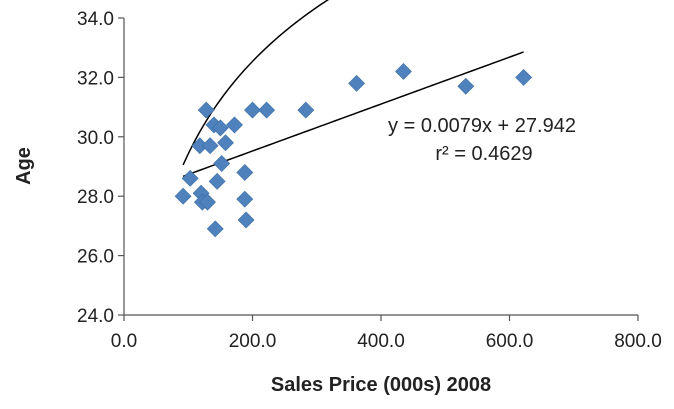  I want to click on trendline-equation: y = 0.0079x + 27.942, so click(482, 126).